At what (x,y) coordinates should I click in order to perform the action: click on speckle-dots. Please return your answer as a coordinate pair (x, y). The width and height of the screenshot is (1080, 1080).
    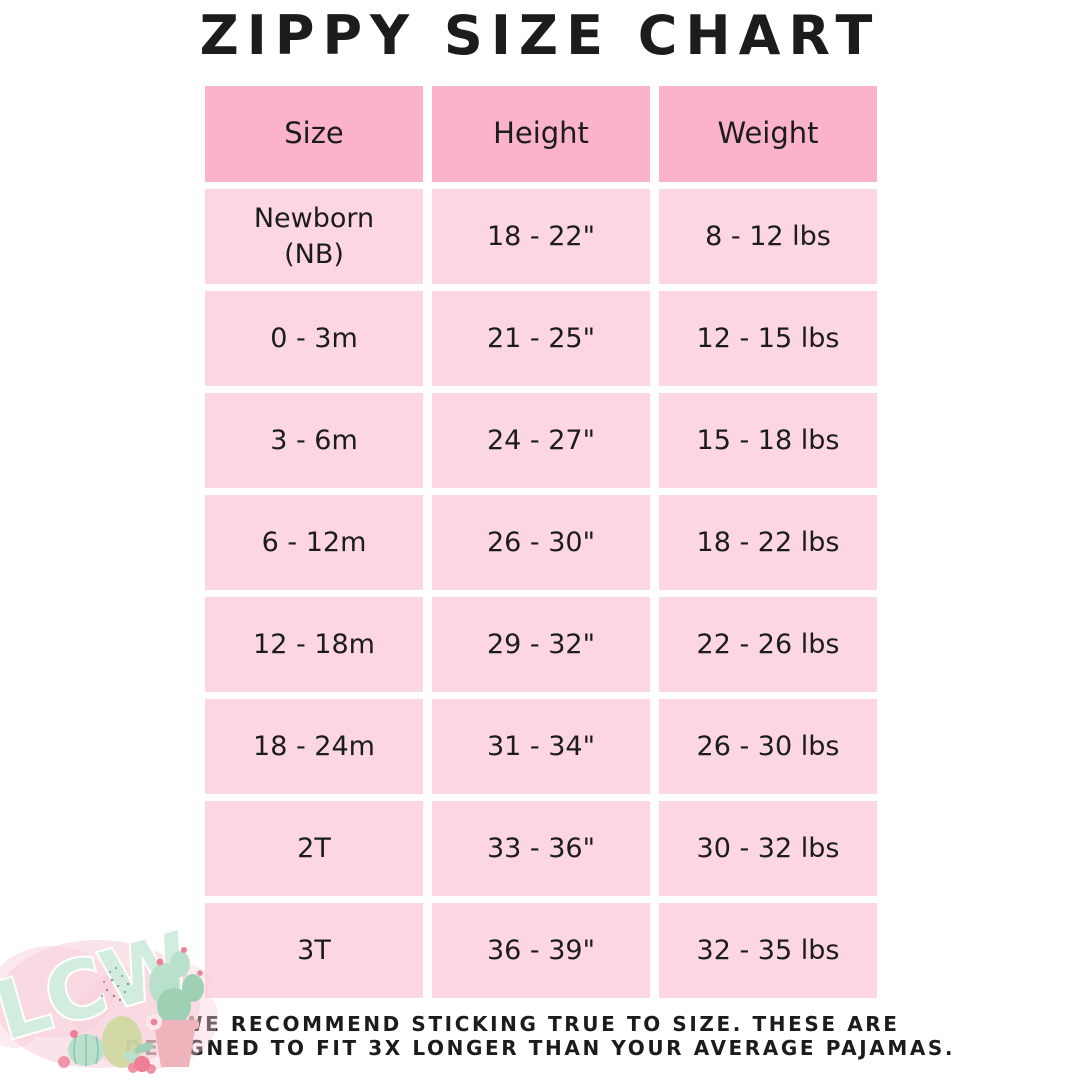
    Looking at the image, I should click on (115, 984).